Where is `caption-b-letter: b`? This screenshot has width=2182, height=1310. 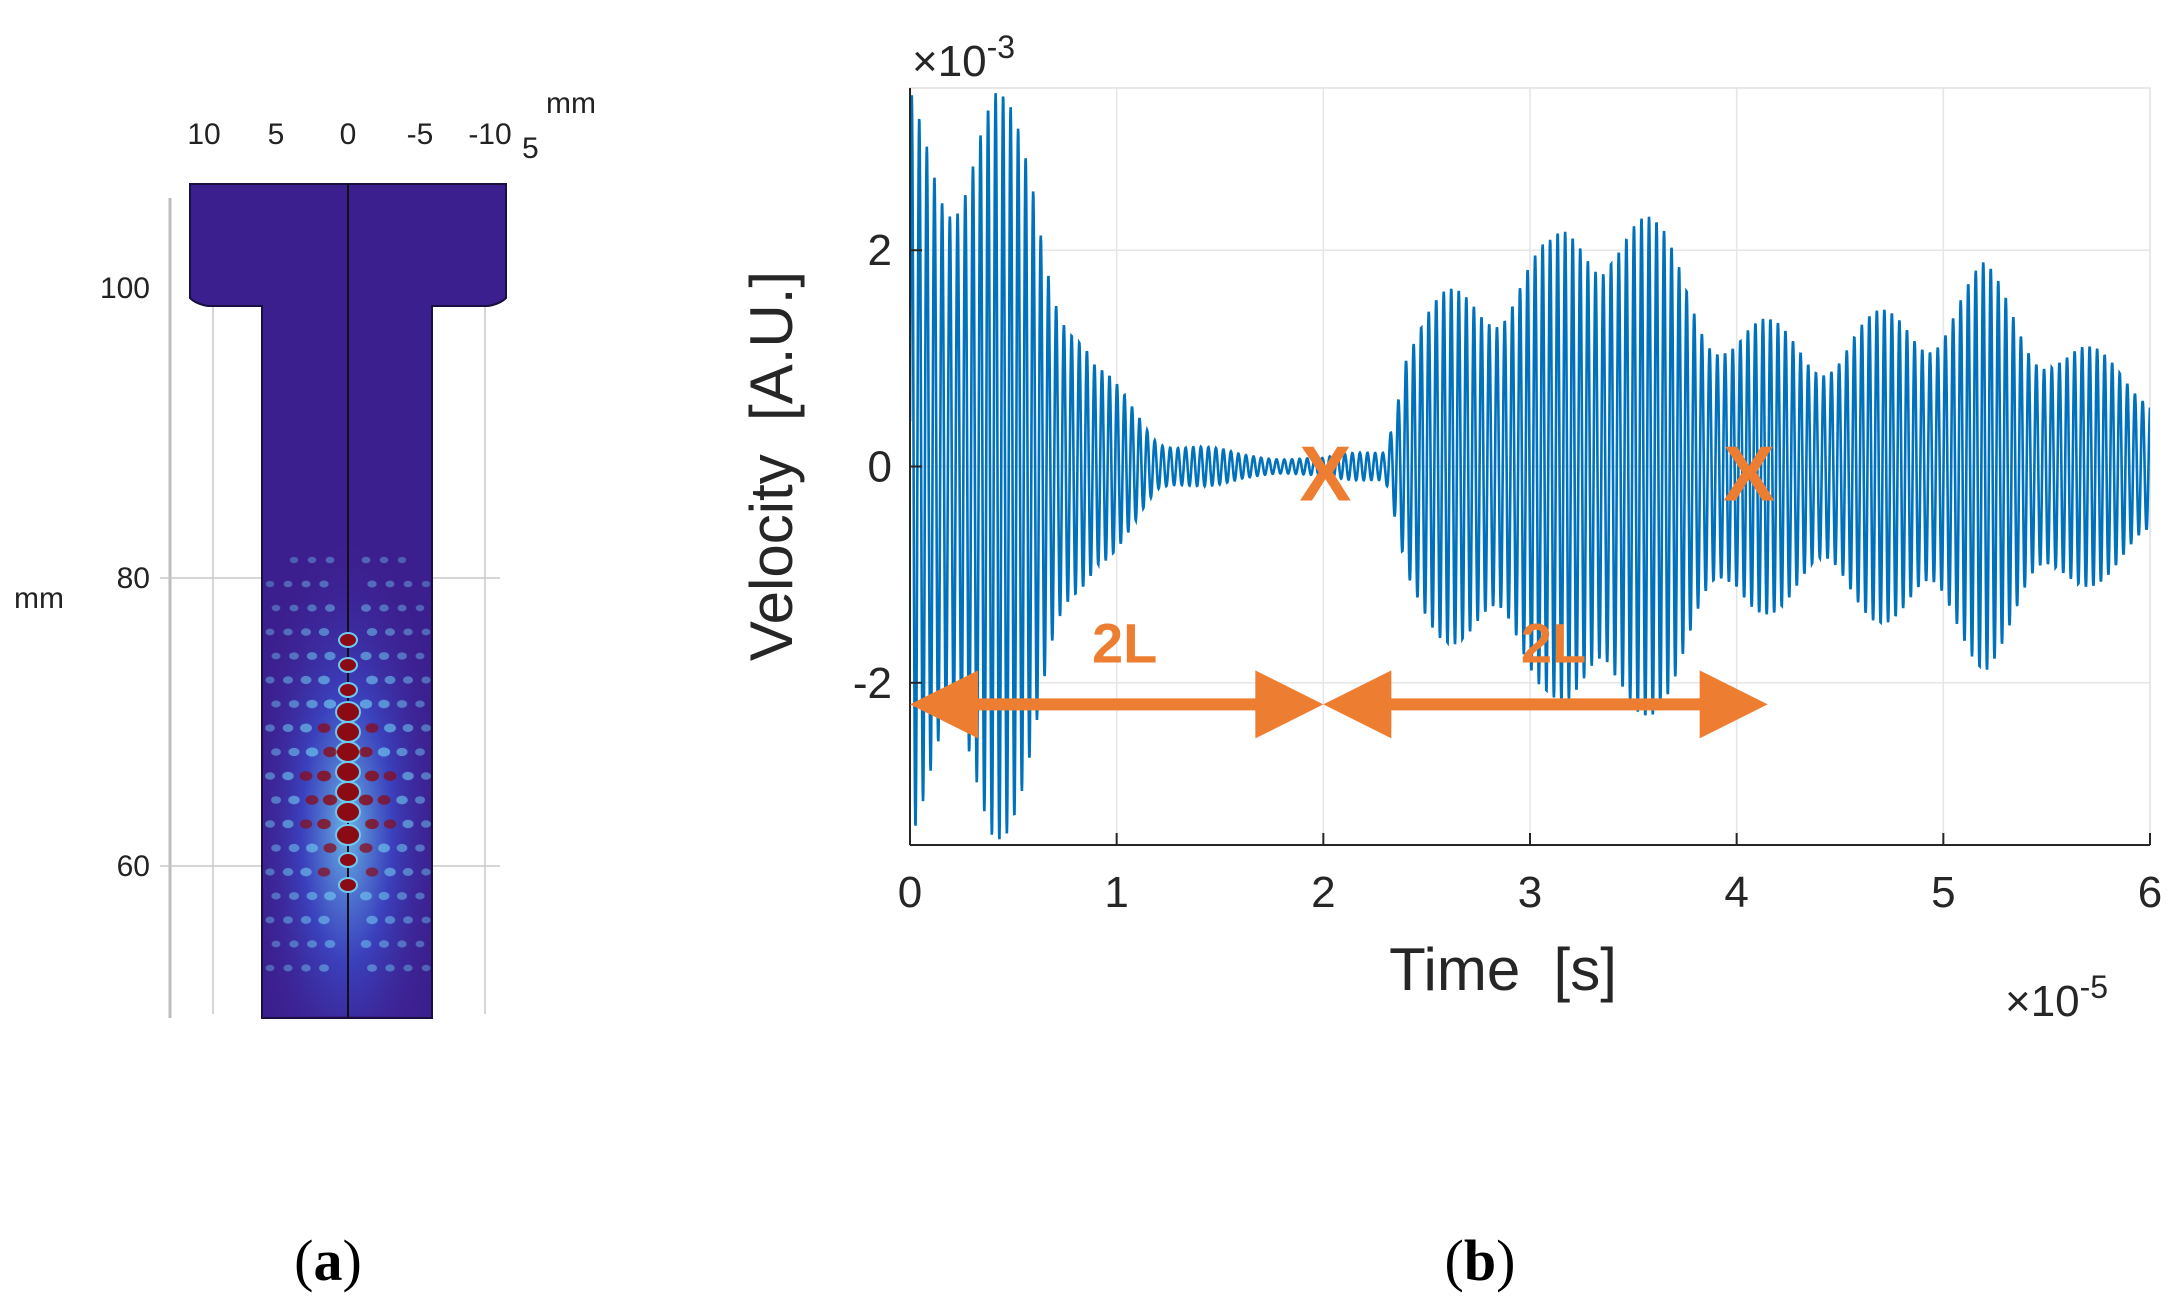
caption-b-letter: b is located at coordinates (1480, 1260).